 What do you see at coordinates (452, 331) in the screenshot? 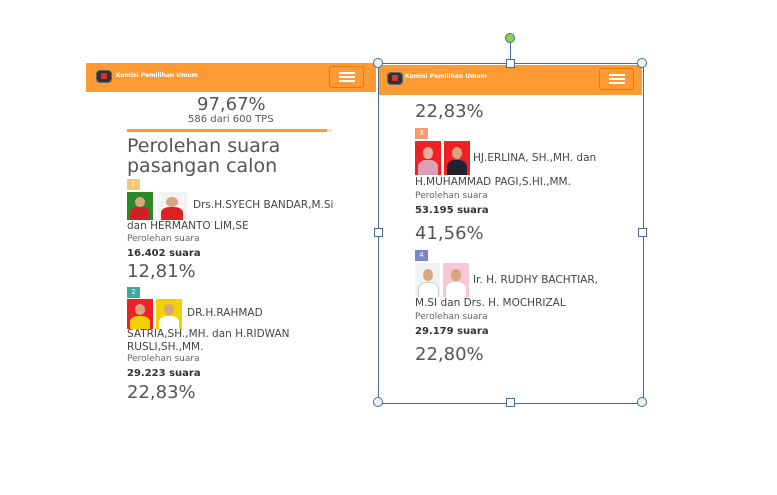
I see `vote-count: 29.179 suara` at bounding box center [452, 331].